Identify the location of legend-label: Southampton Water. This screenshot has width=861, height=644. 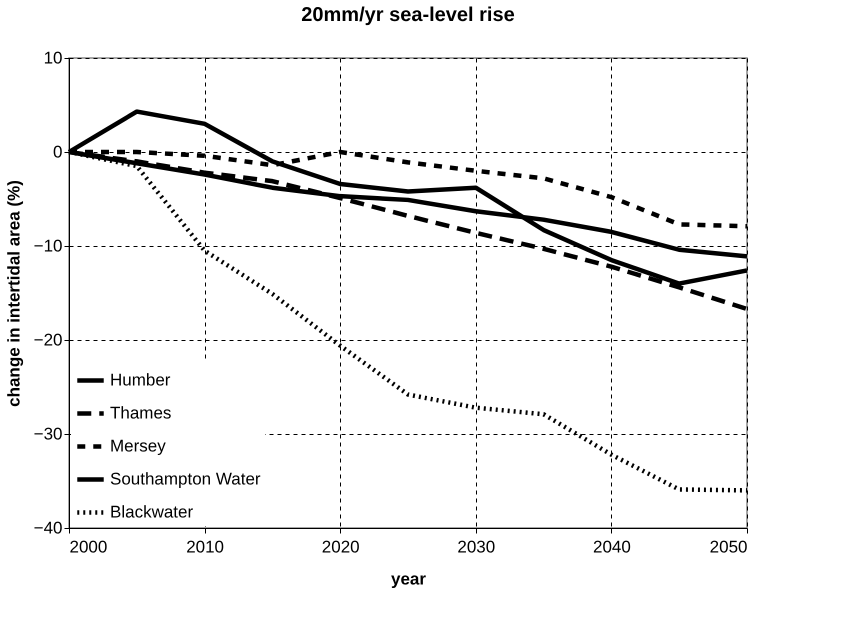
(185, 479).